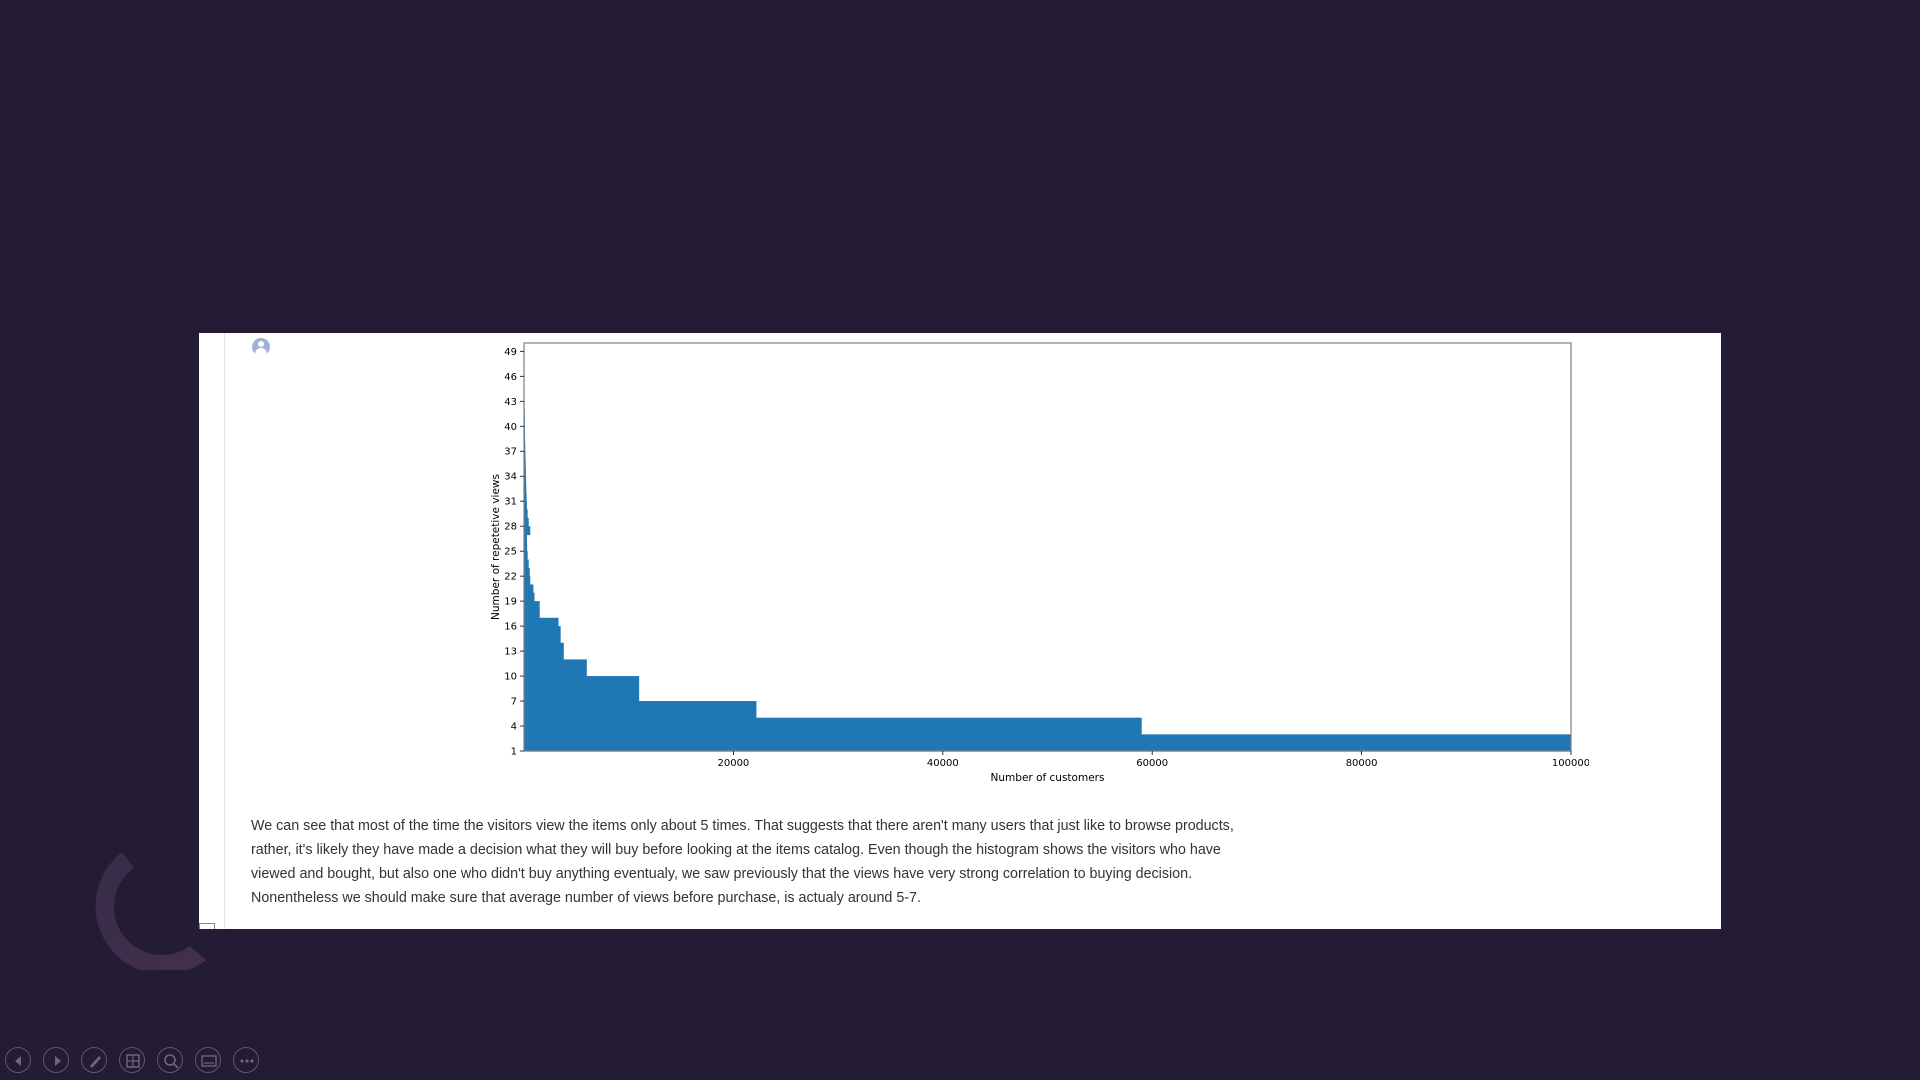  I want to click on next-icon, so click(56, 1060).